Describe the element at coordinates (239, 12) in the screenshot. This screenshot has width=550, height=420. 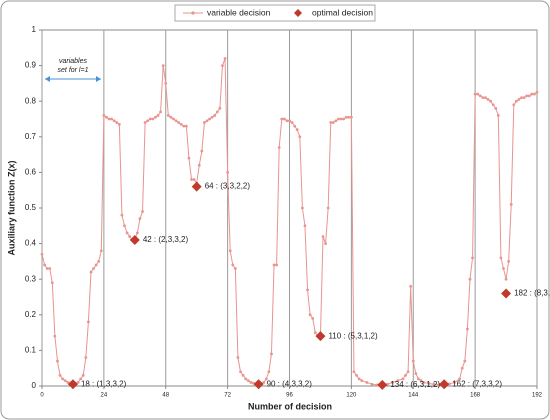
I see `legend-label: variable decision` at that location.